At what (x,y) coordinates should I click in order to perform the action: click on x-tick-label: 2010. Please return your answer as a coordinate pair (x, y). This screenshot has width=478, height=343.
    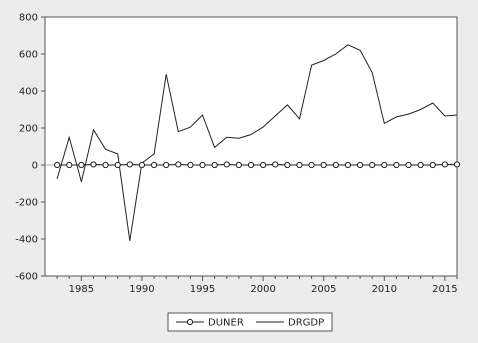
    Looking at the image, I should click on (384, 289).